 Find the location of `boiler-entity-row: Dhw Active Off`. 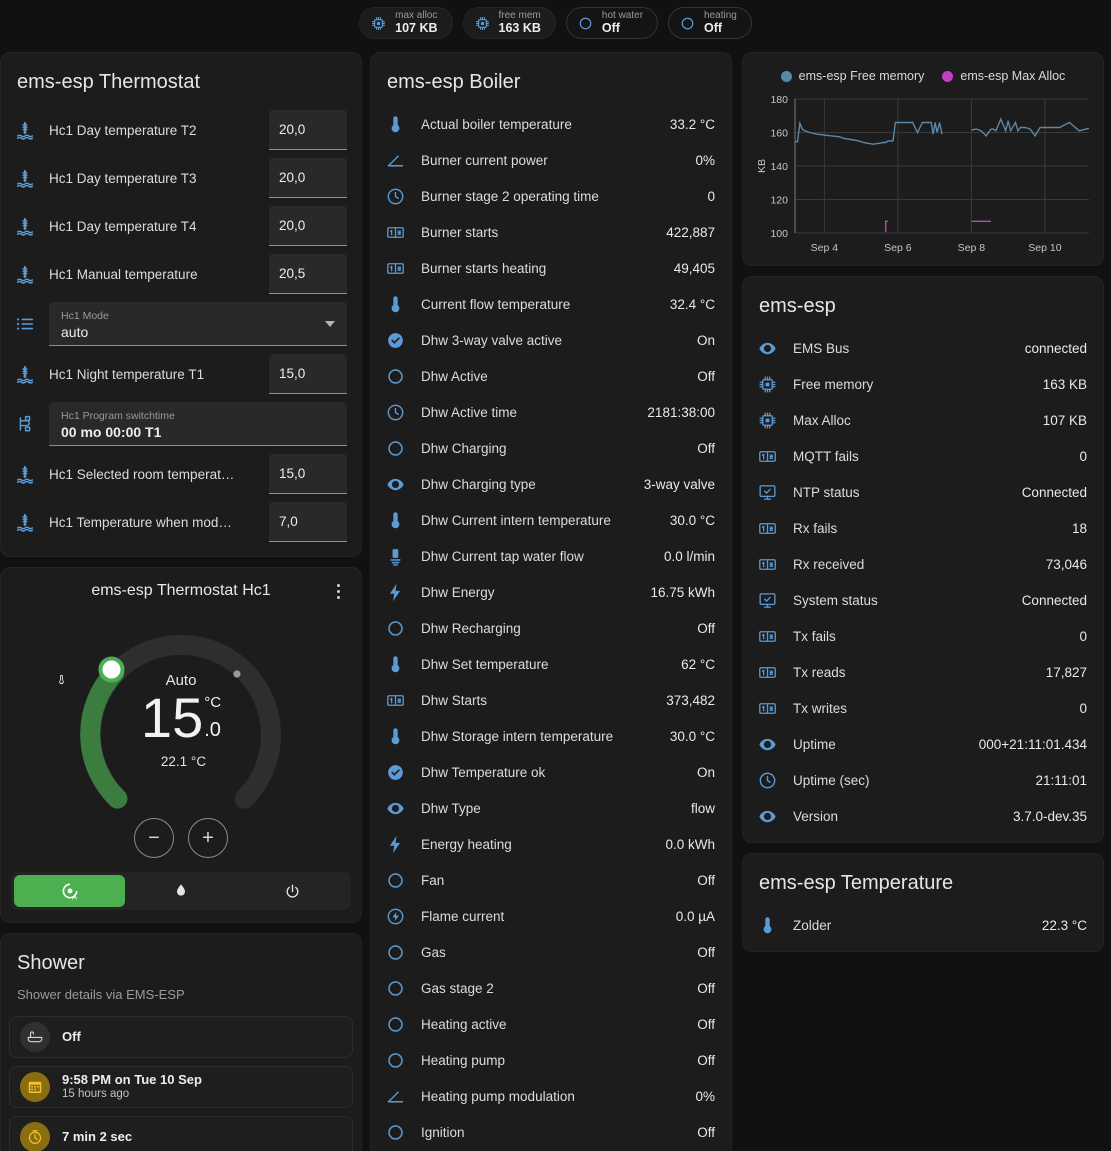

boiler-entity-row: Dhw Active Off is located at coordinates (551, 376).